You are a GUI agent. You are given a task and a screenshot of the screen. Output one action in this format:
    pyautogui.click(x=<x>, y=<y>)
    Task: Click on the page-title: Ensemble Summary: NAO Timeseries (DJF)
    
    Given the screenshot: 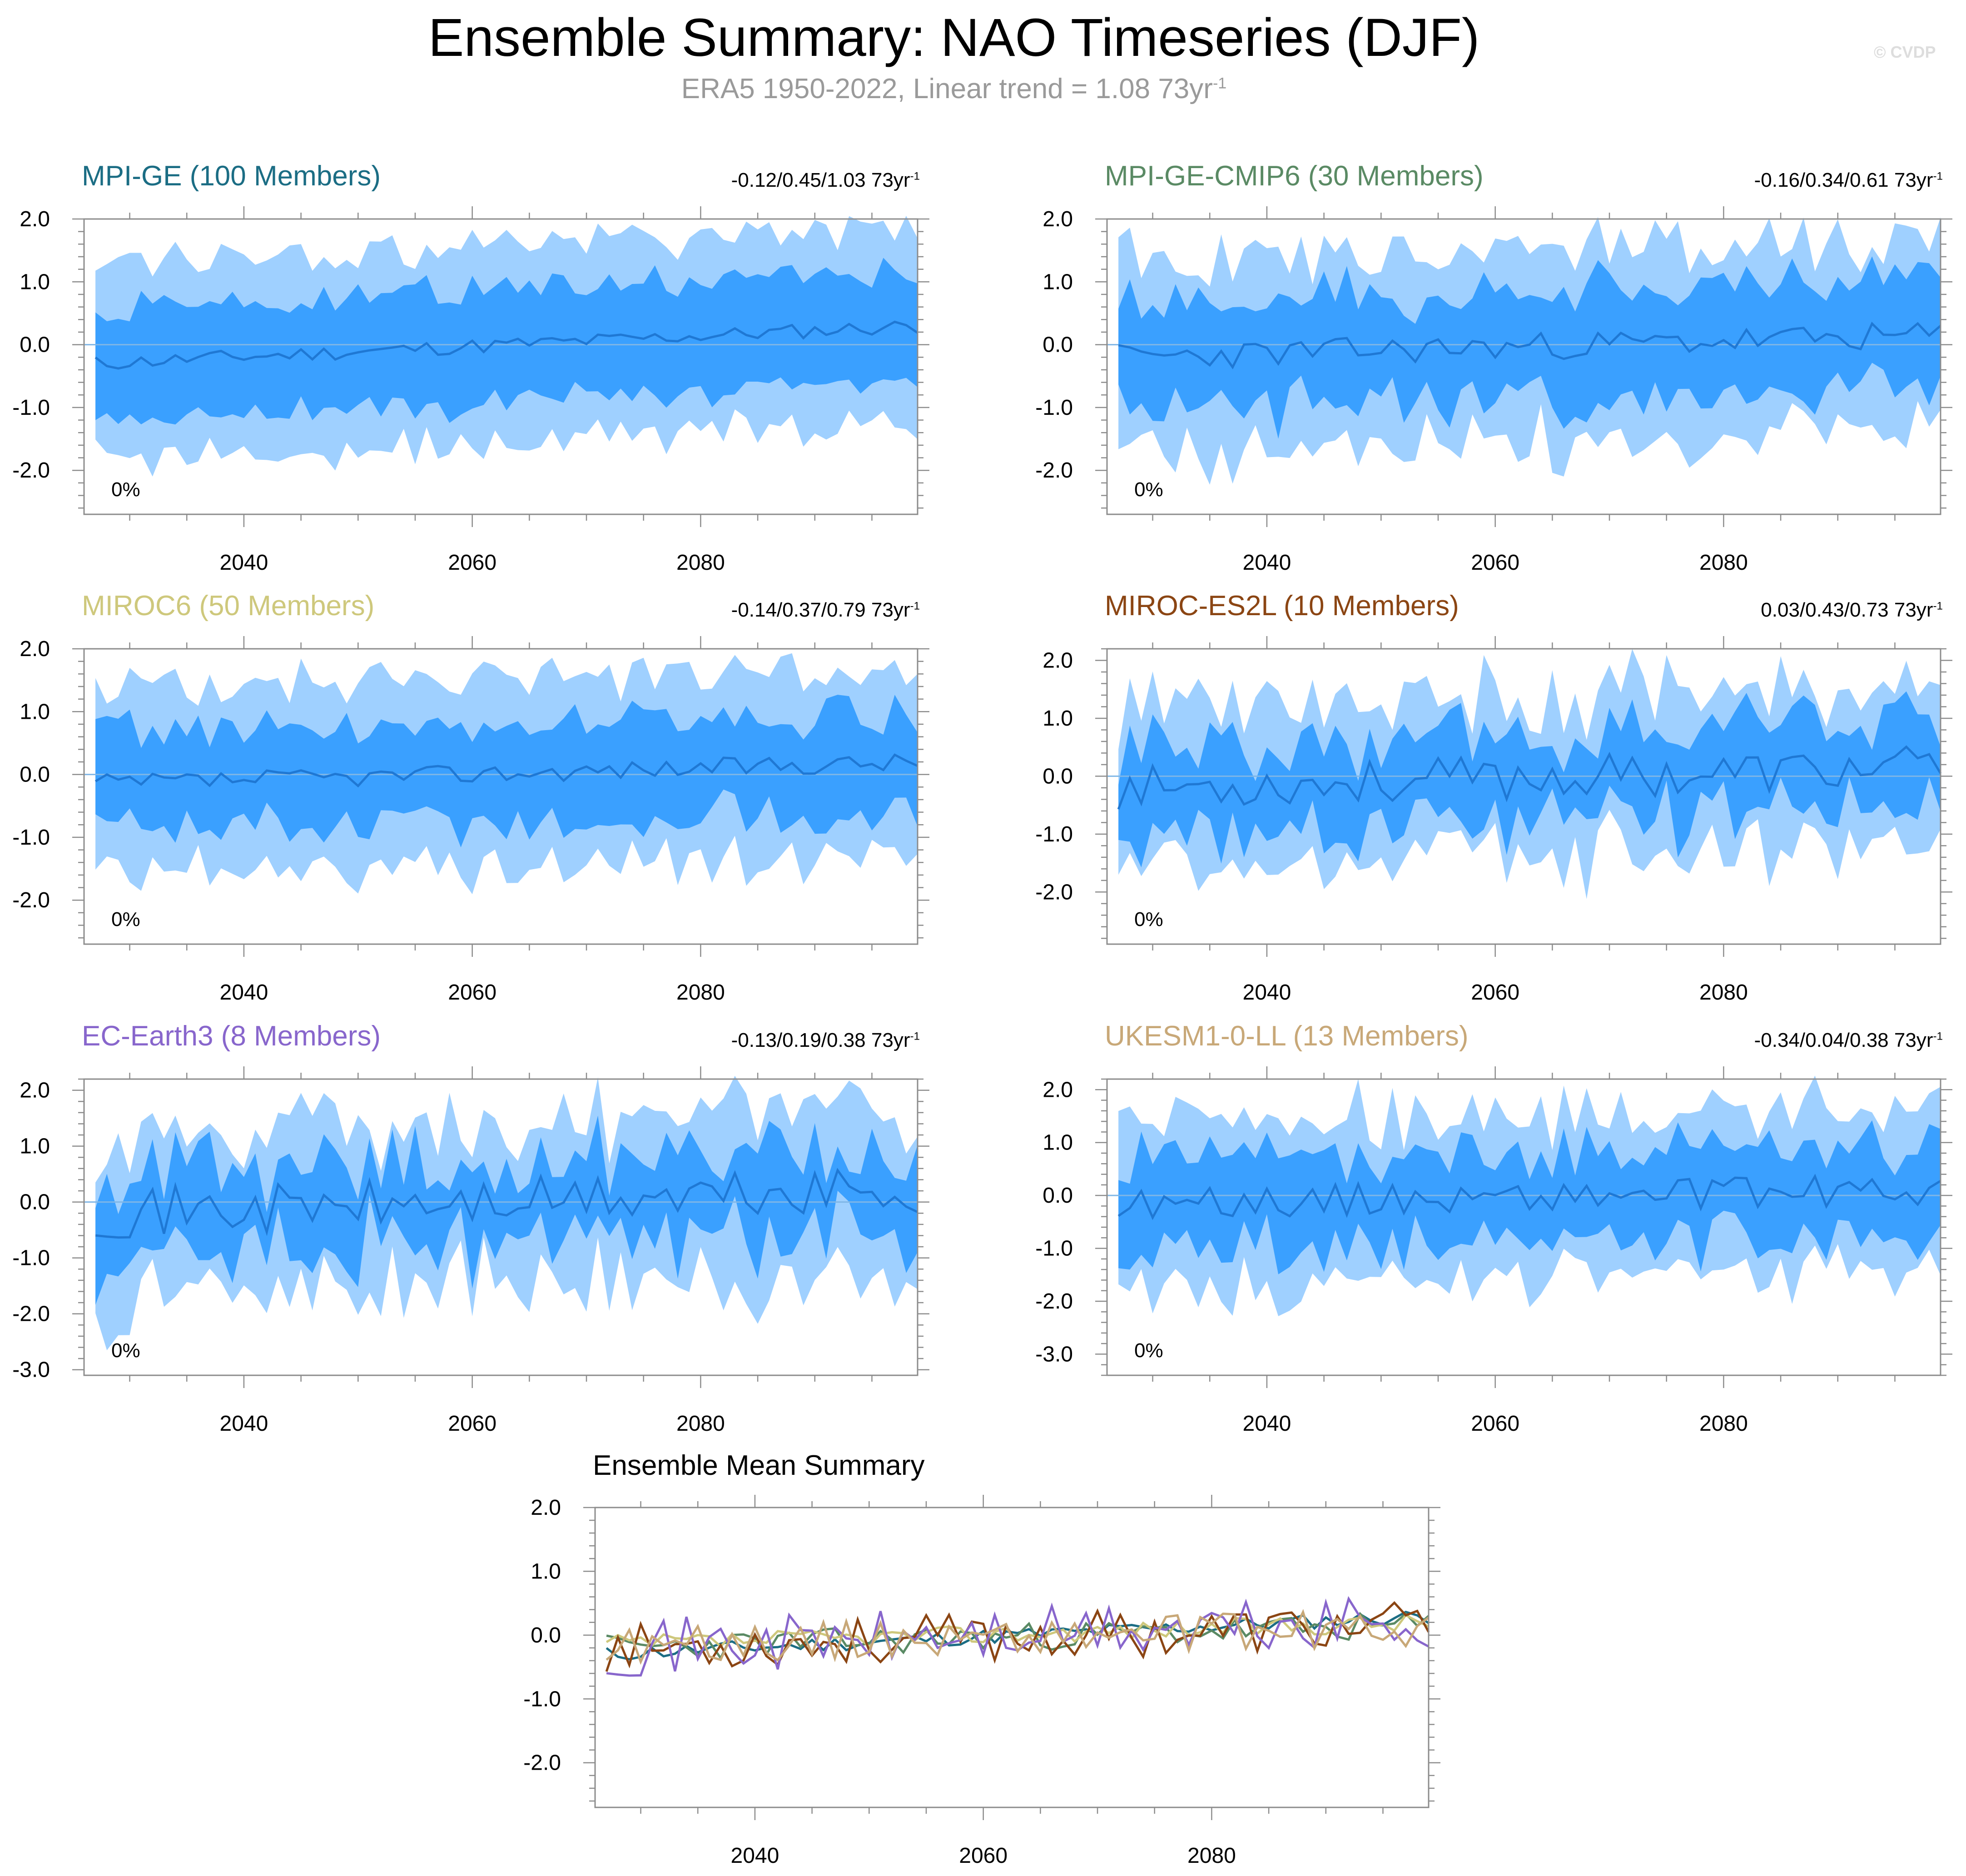 What is the action you would take?
    pyautogui.click(x=954, y=38)
    